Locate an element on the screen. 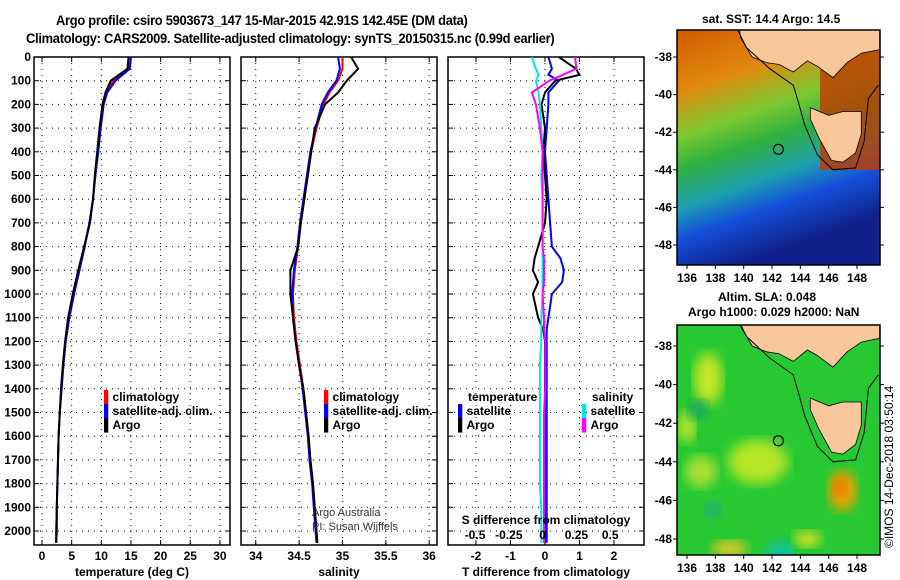 This screenshot has height=580, width=900. x2-tick-label: 0 is located at coordinates (542, 535).